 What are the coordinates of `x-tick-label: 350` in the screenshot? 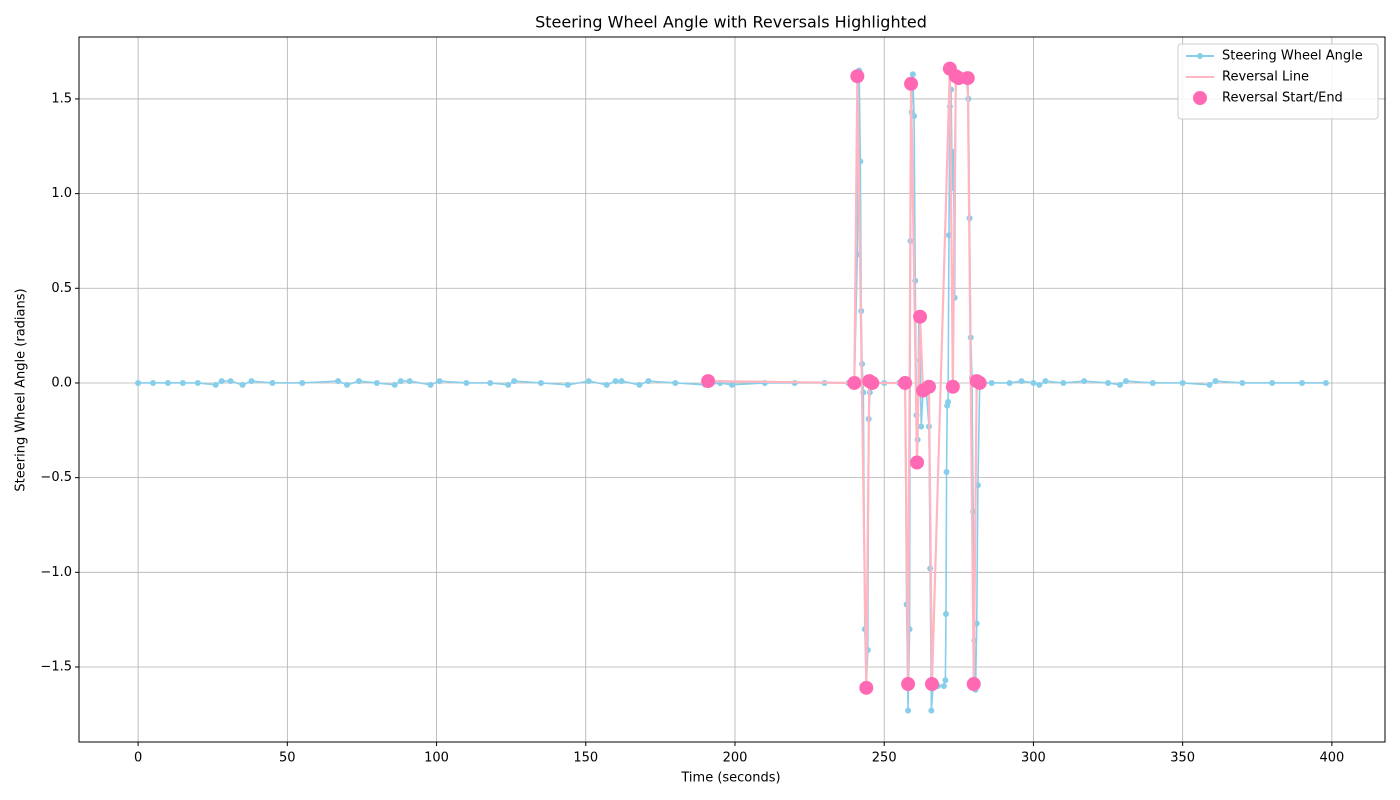 It's located at (1182, 758).